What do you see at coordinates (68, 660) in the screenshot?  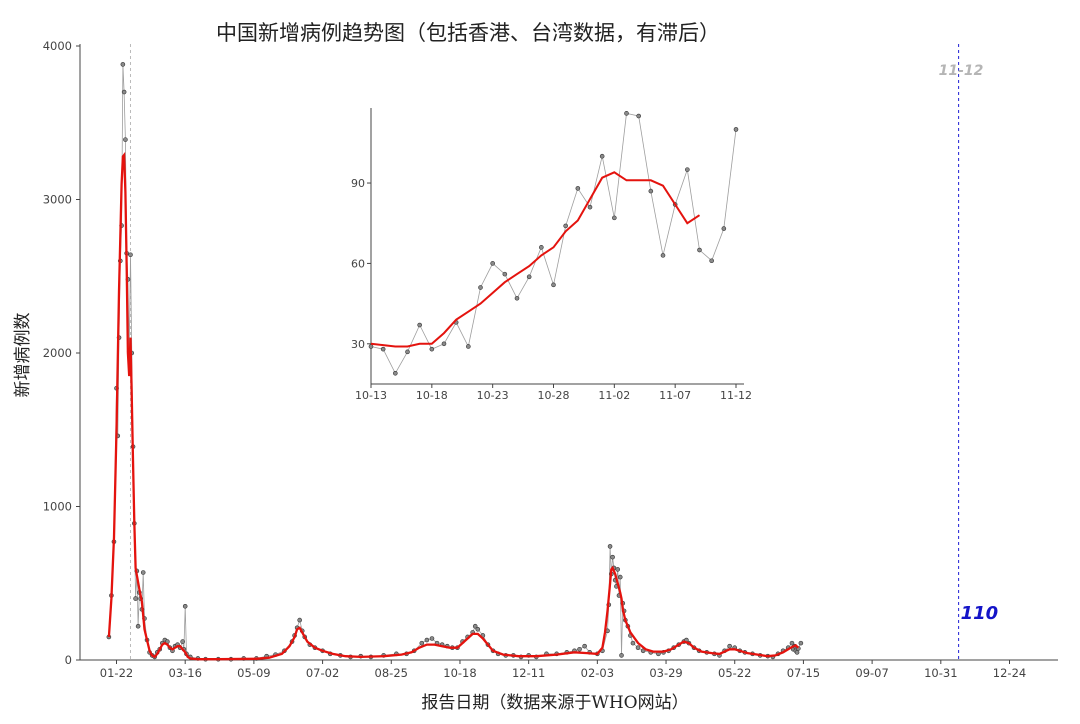 I see `y-tick-label: 0` at bounding box center [68, 660].